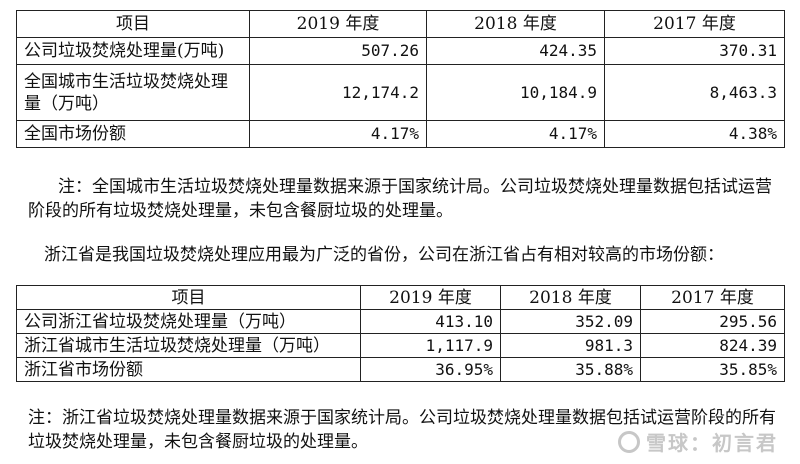  What do you see at coordinates (712, 443) in the screenshot?
I see `watermark-text: 雪球：初言君` at bounding box center [712, 443].